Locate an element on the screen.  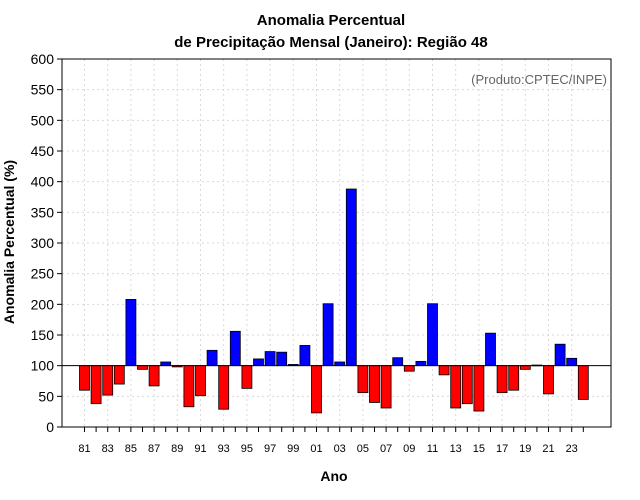
x-tick-label: 09 is located at coordinates (409, 449).